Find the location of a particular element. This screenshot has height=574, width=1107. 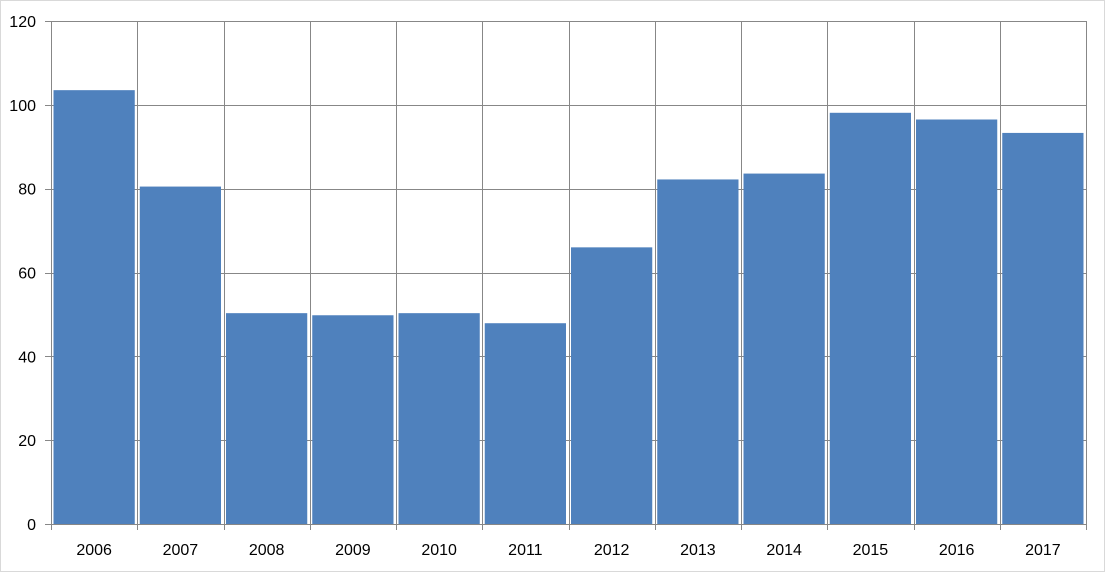

bar-2014 is located at coordinates (784, 348).